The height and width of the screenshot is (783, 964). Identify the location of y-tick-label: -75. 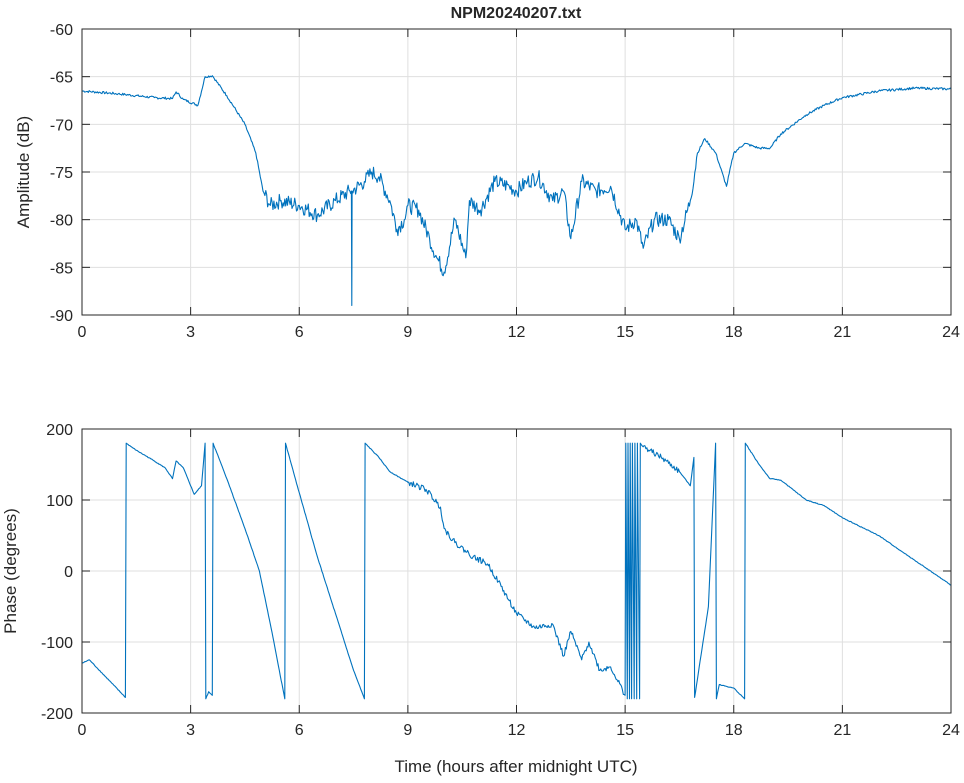
(61, 173).